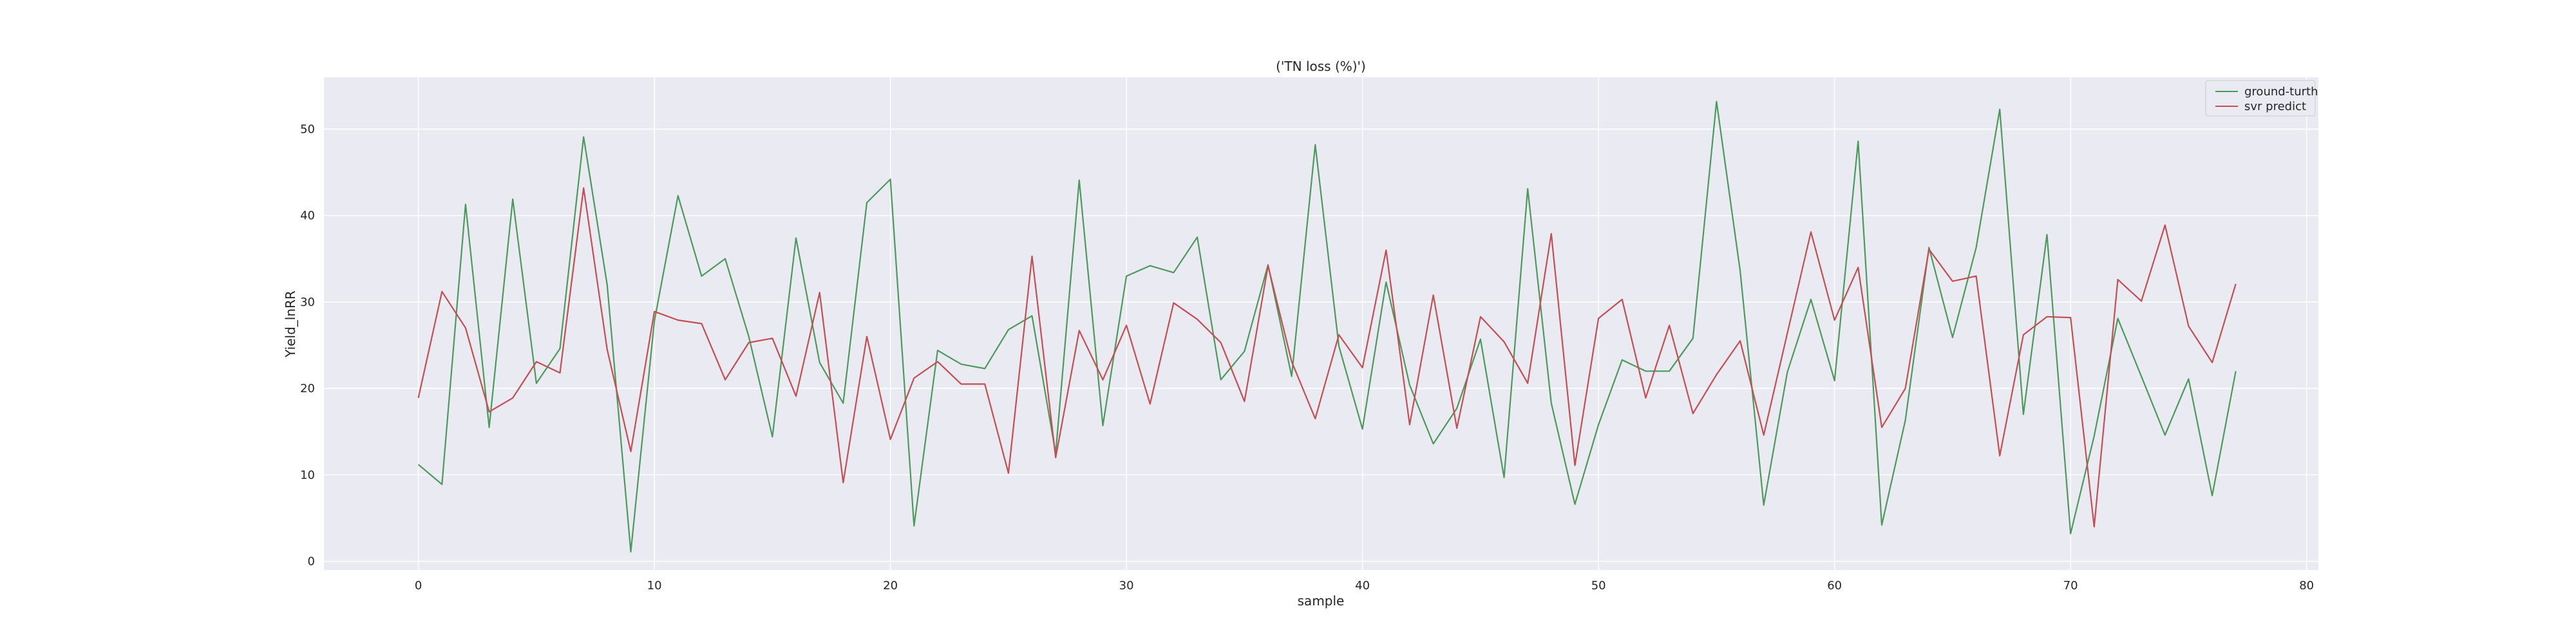 The height and width of the screenshot is (644, 2576). Describe the element at coordinates (654, 586) in the screenshot. I see `x-tick-label: 10` at that location.